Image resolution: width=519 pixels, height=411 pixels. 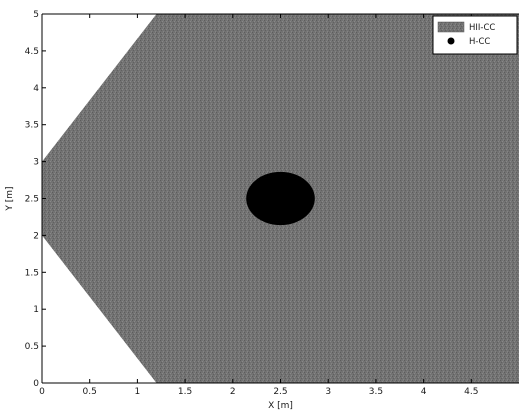 I want to click on x-tick-label: 1, so click(x=138, y=392).